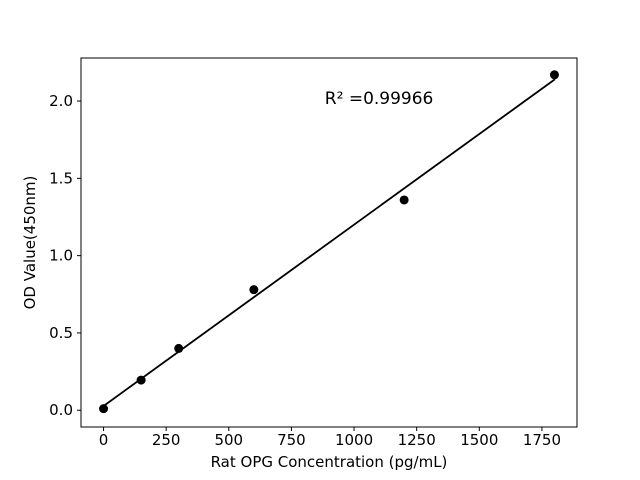 Image resolution: width=640 pixels, height=480 pixels. What do you see at coordinates (291, 440) in the screenshot?
I see `x-tick-label: 750` at bounding box center [291, 440].